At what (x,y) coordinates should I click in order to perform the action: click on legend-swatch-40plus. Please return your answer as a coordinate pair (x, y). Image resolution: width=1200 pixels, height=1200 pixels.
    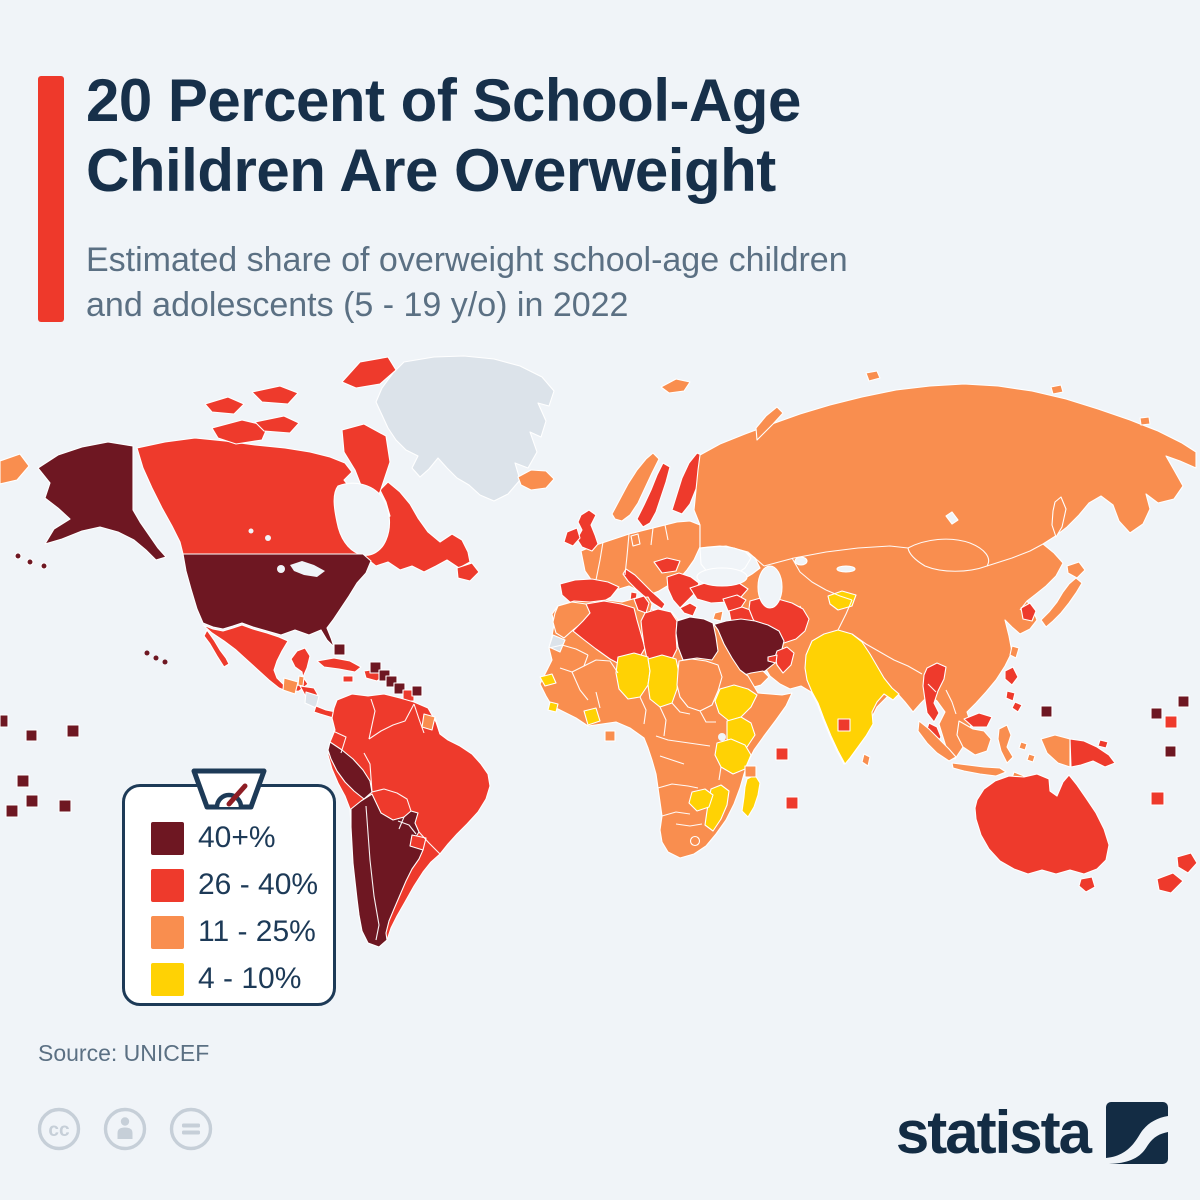
    Looking at the image, I should click on (167, 838).